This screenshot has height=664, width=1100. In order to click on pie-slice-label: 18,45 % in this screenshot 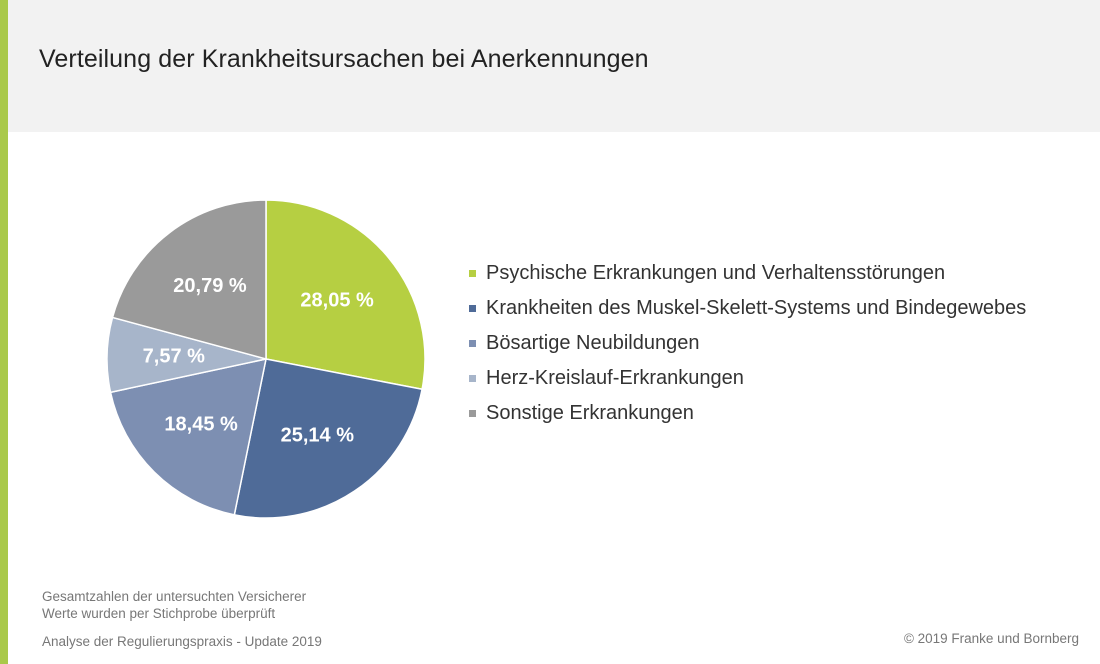, I will do `click(201, 425)`.